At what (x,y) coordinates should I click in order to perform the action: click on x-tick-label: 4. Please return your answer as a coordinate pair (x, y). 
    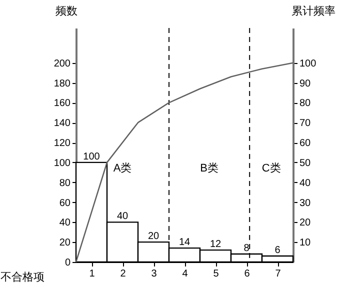
    Looking at the image, I should click on (185, 274).